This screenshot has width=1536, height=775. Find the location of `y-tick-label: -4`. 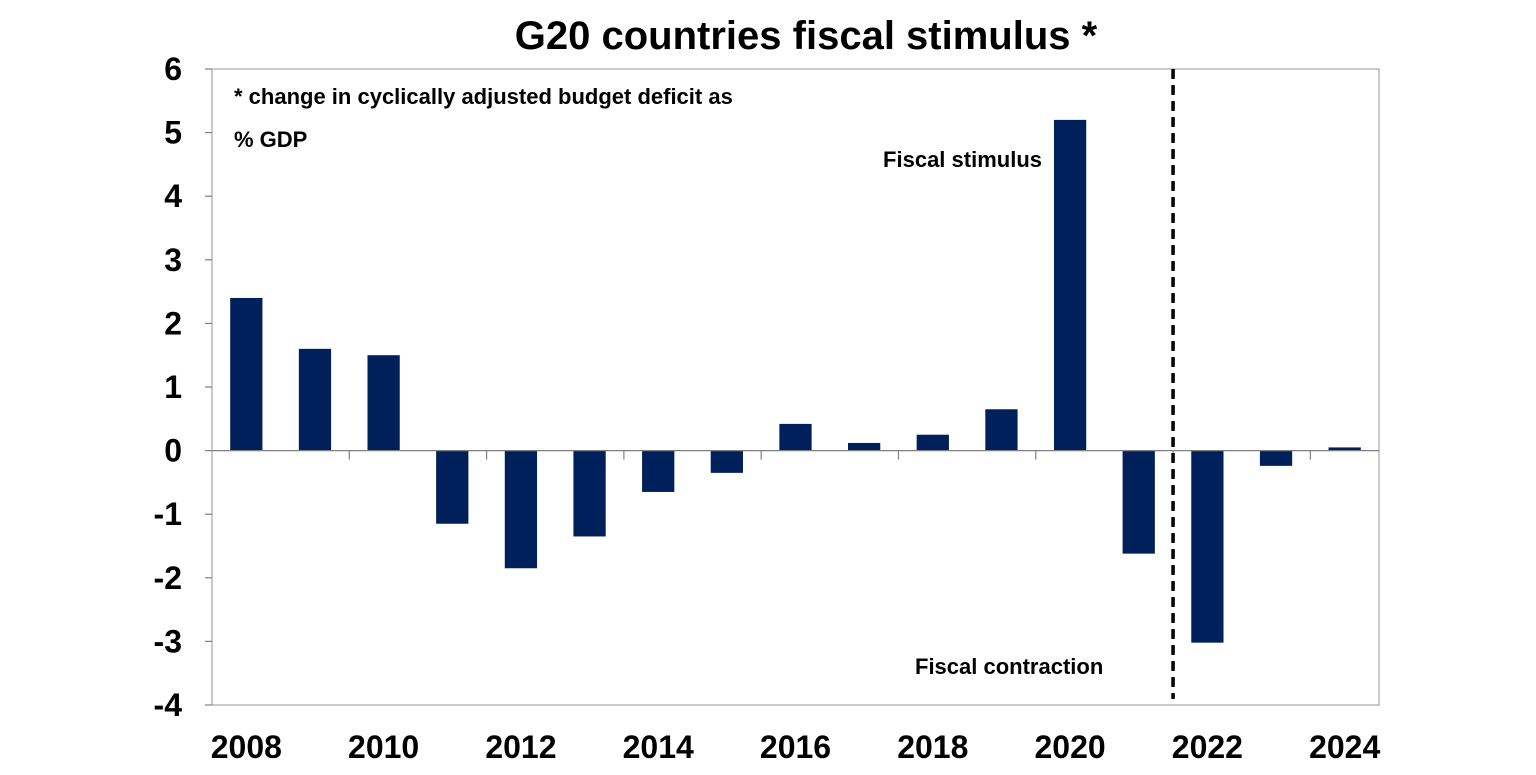

y-tick-label: -4 is located at coordinates (168, 705).